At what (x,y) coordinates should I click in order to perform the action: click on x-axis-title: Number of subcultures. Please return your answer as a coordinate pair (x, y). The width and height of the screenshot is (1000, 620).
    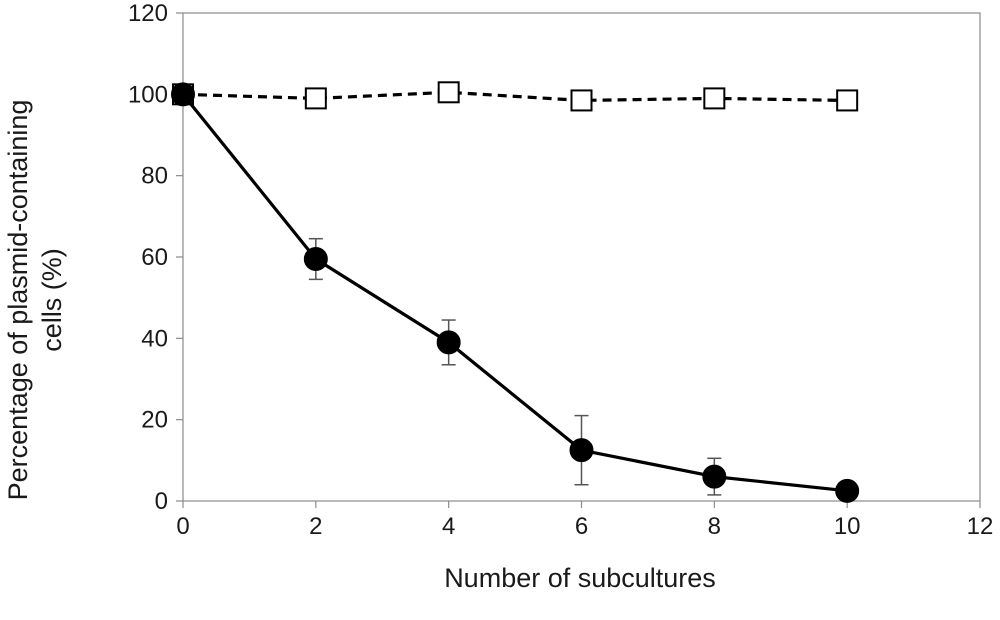
    Looking at the image, I should click on (580, 578).